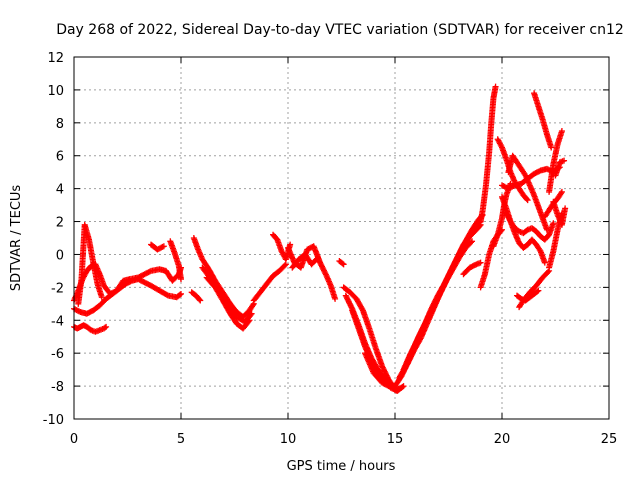 The image size is (640, 480). Describe the element at coordinates (55, 91) in the screenshot. I see `y-tick-label: 10` at that location.